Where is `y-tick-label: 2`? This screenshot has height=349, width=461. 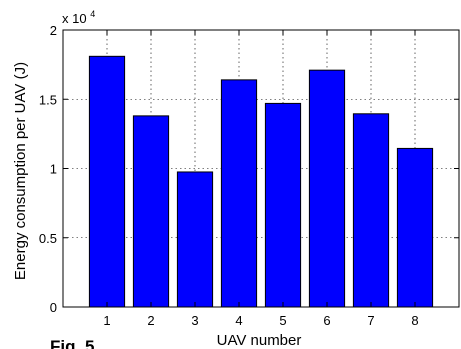 y-tick-label: 2 is located at coordinates (53, 30).